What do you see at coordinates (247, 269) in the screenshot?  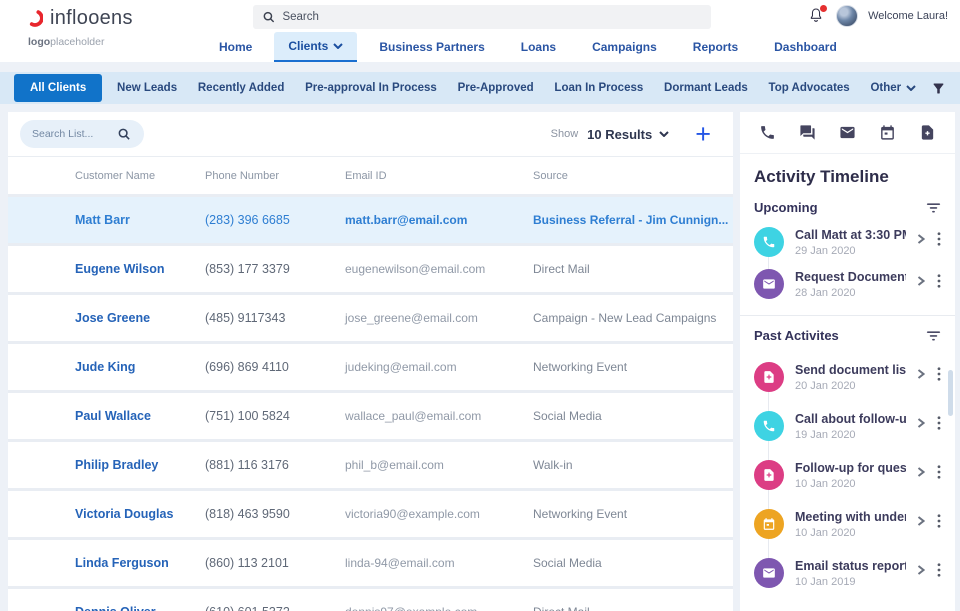 I see `phone-cell: (853) 177 3379` at bounding box center [247, 269].